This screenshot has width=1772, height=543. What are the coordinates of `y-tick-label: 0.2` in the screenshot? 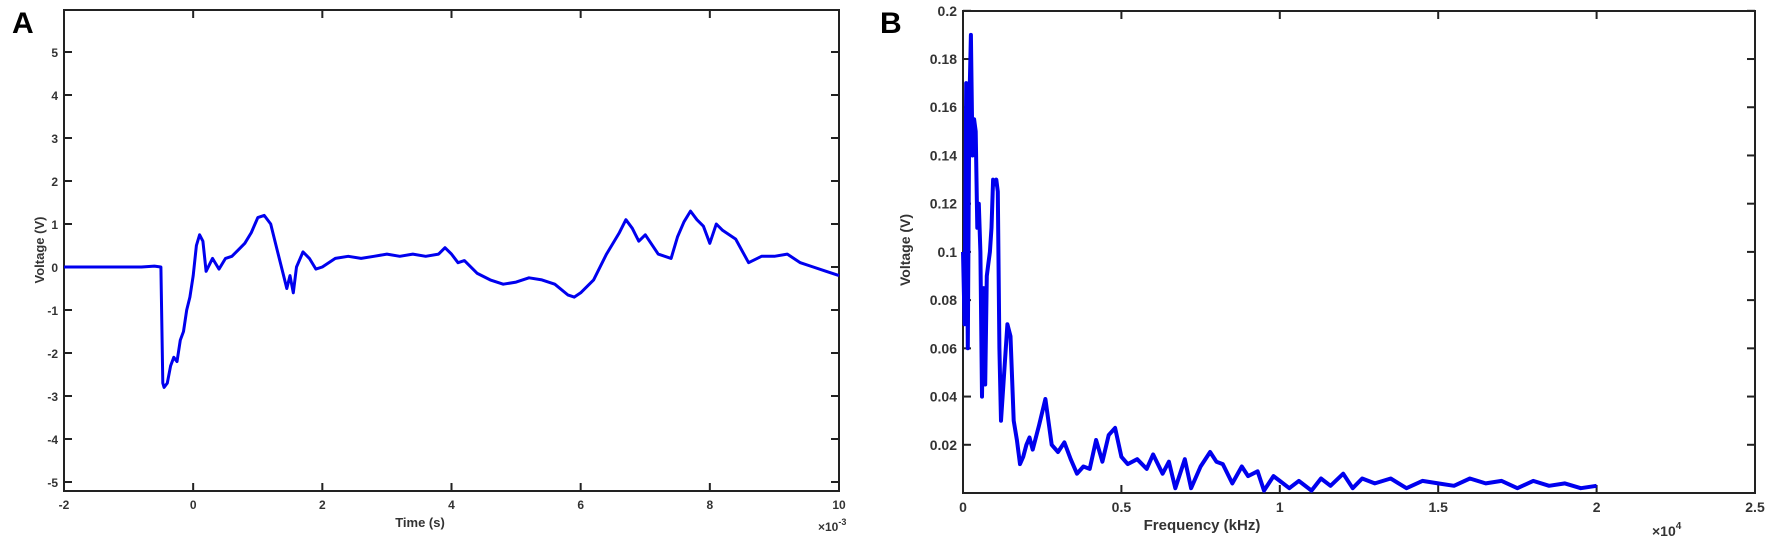 It's located at (948, 11).